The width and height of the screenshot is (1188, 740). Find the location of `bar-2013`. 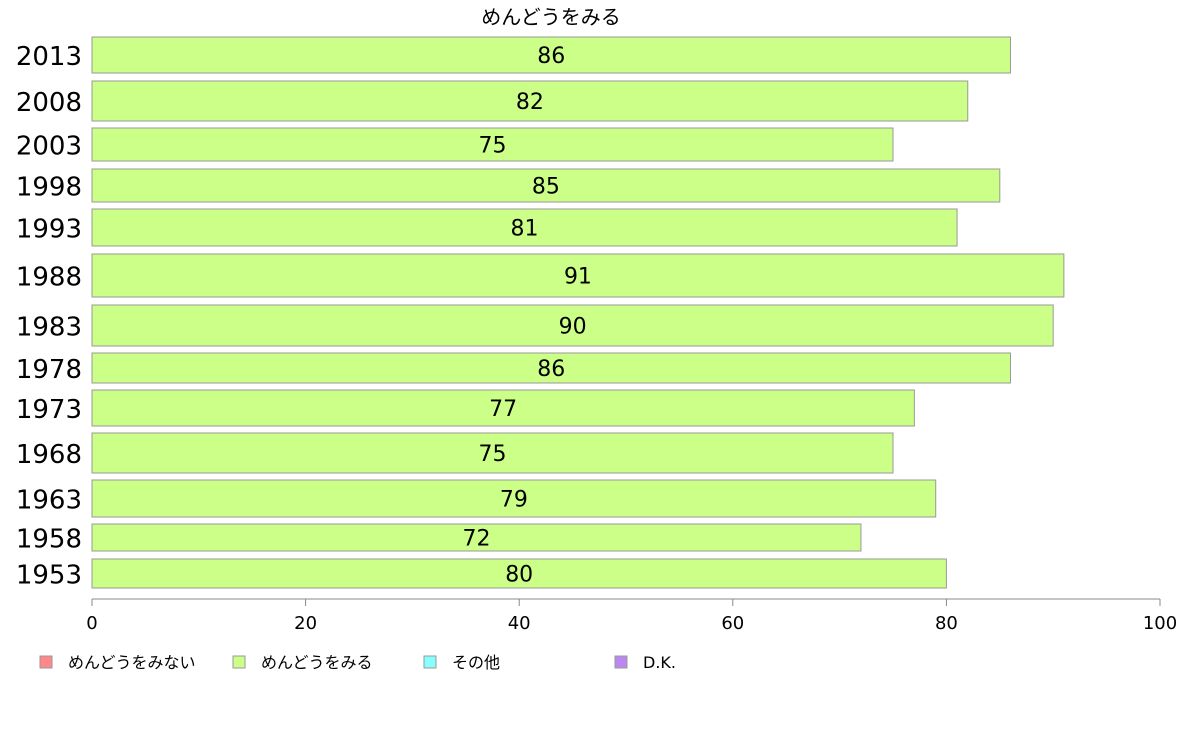

bar-2013 is located at coordinates (551, 55).